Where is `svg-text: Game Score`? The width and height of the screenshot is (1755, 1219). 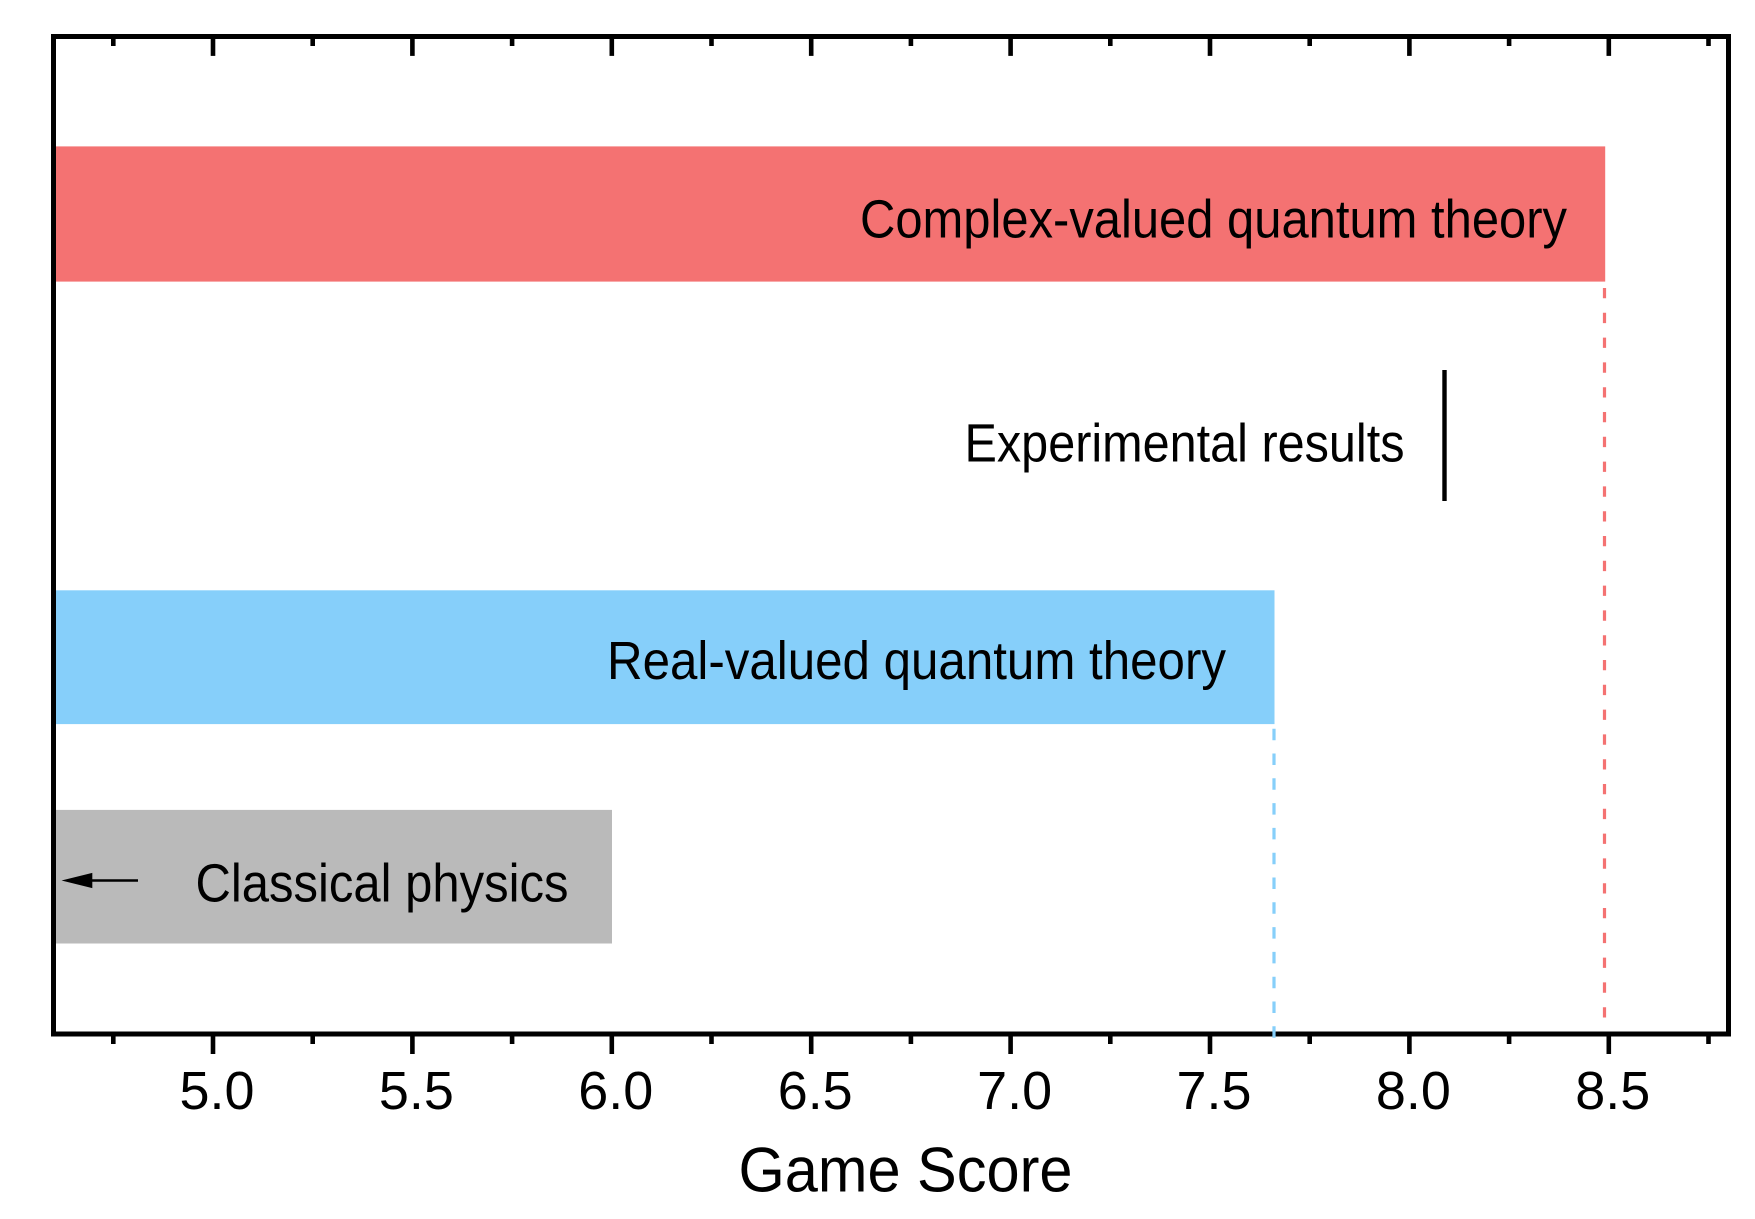 svg-text: Game Score is located at coordinates (906, 1170).